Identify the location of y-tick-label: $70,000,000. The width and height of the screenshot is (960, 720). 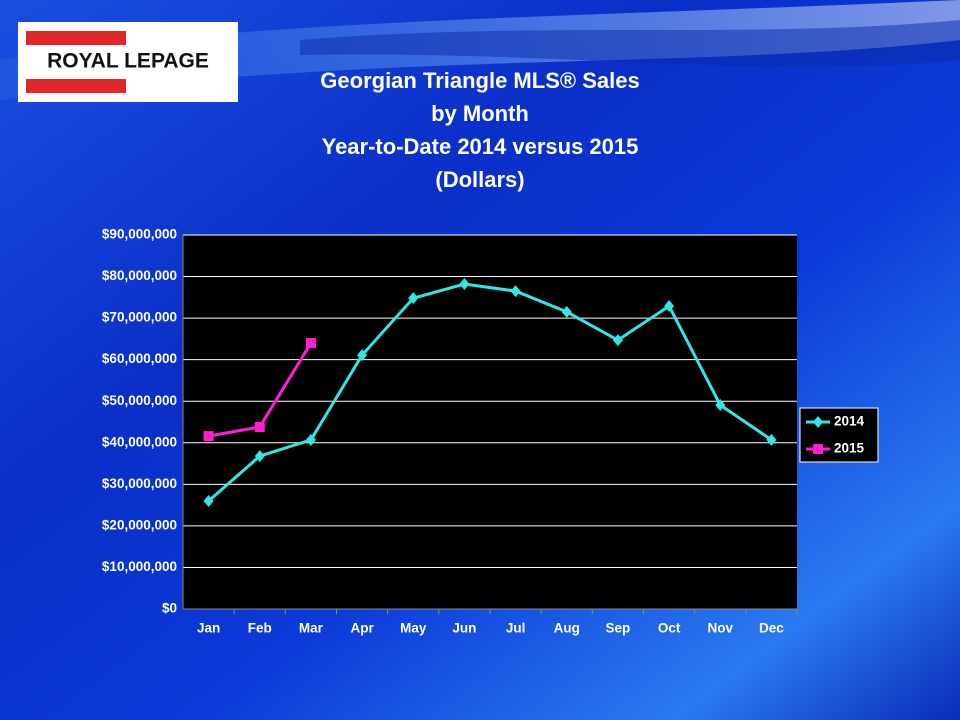
(139, 317).